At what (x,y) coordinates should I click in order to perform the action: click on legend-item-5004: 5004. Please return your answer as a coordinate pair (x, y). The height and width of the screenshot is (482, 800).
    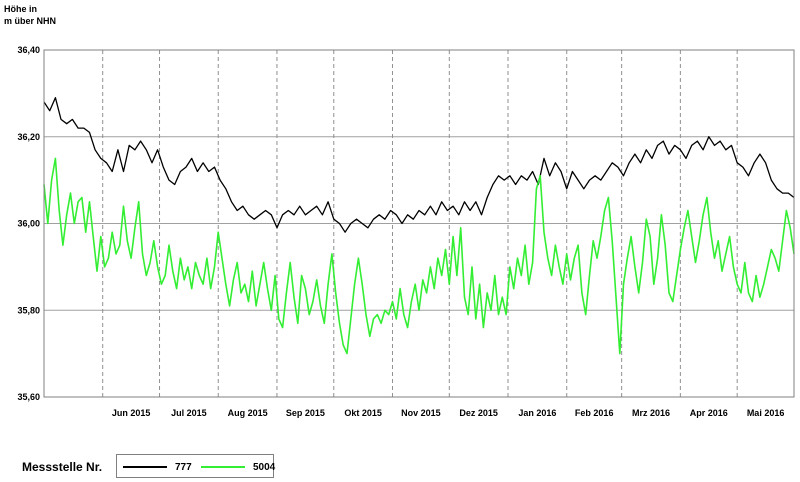
    Looking at the image, I should click on (238, 467).